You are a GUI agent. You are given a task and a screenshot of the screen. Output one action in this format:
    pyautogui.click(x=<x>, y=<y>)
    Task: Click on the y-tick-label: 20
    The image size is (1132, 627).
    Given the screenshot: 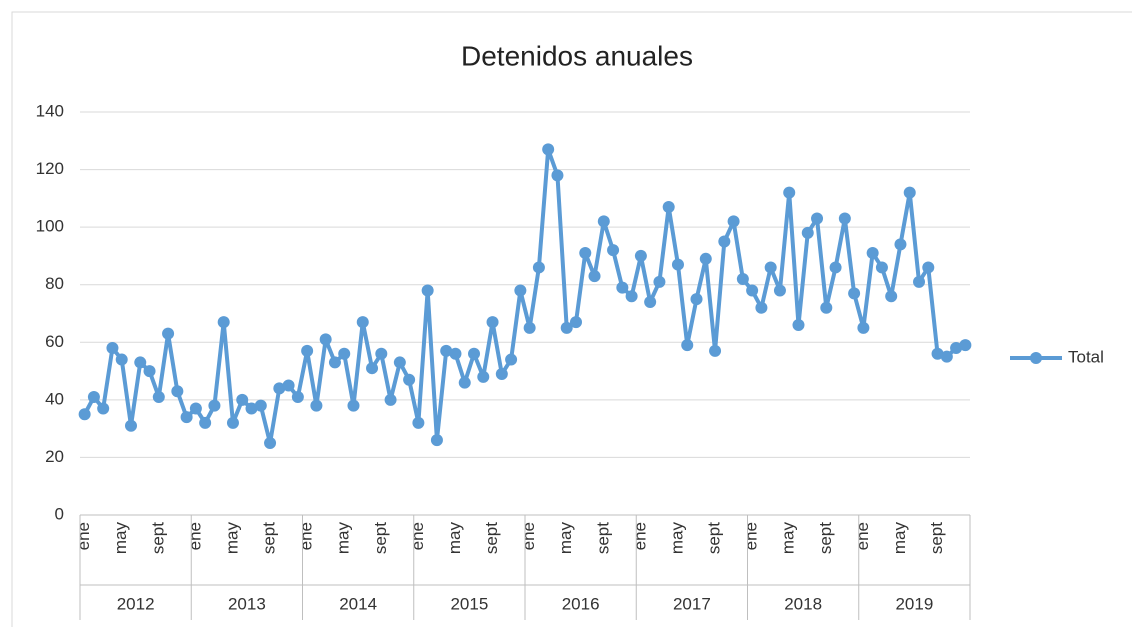 What is the action you would take?
    pyautogui.click(x=54, y=456)
    